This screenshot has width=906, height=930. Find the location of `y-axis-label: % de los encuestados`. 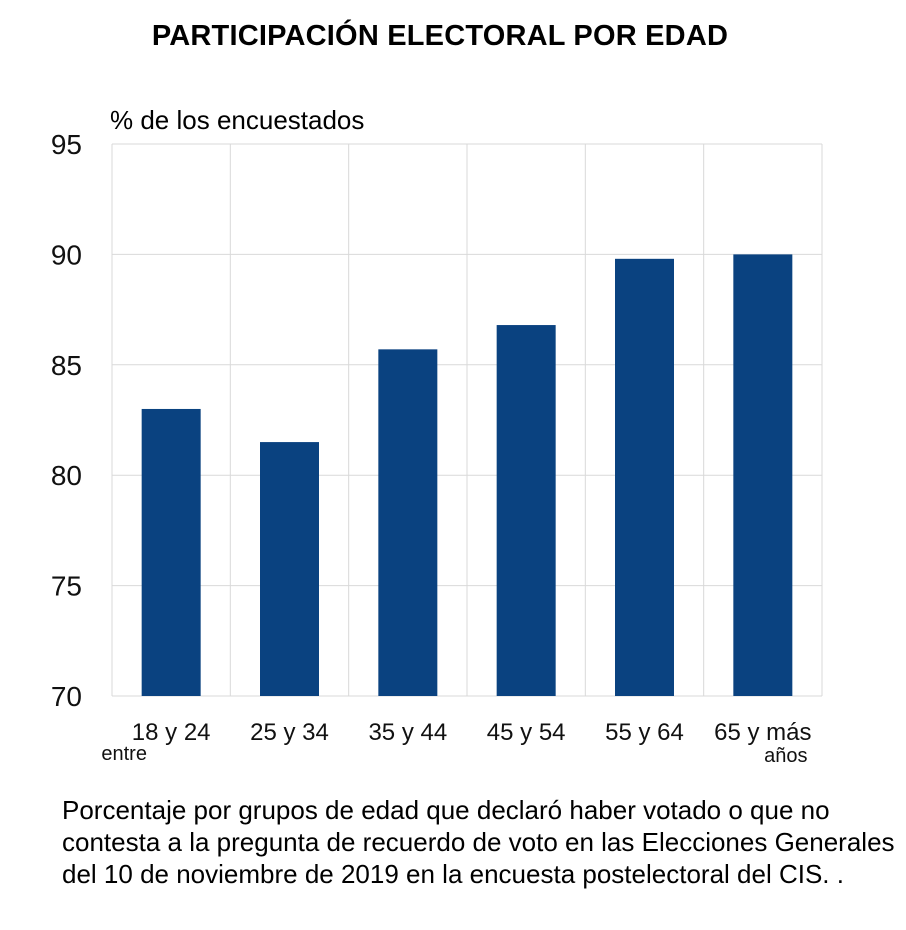

y-axis-label: % de los encuestados is located at coordinates (237, 120).